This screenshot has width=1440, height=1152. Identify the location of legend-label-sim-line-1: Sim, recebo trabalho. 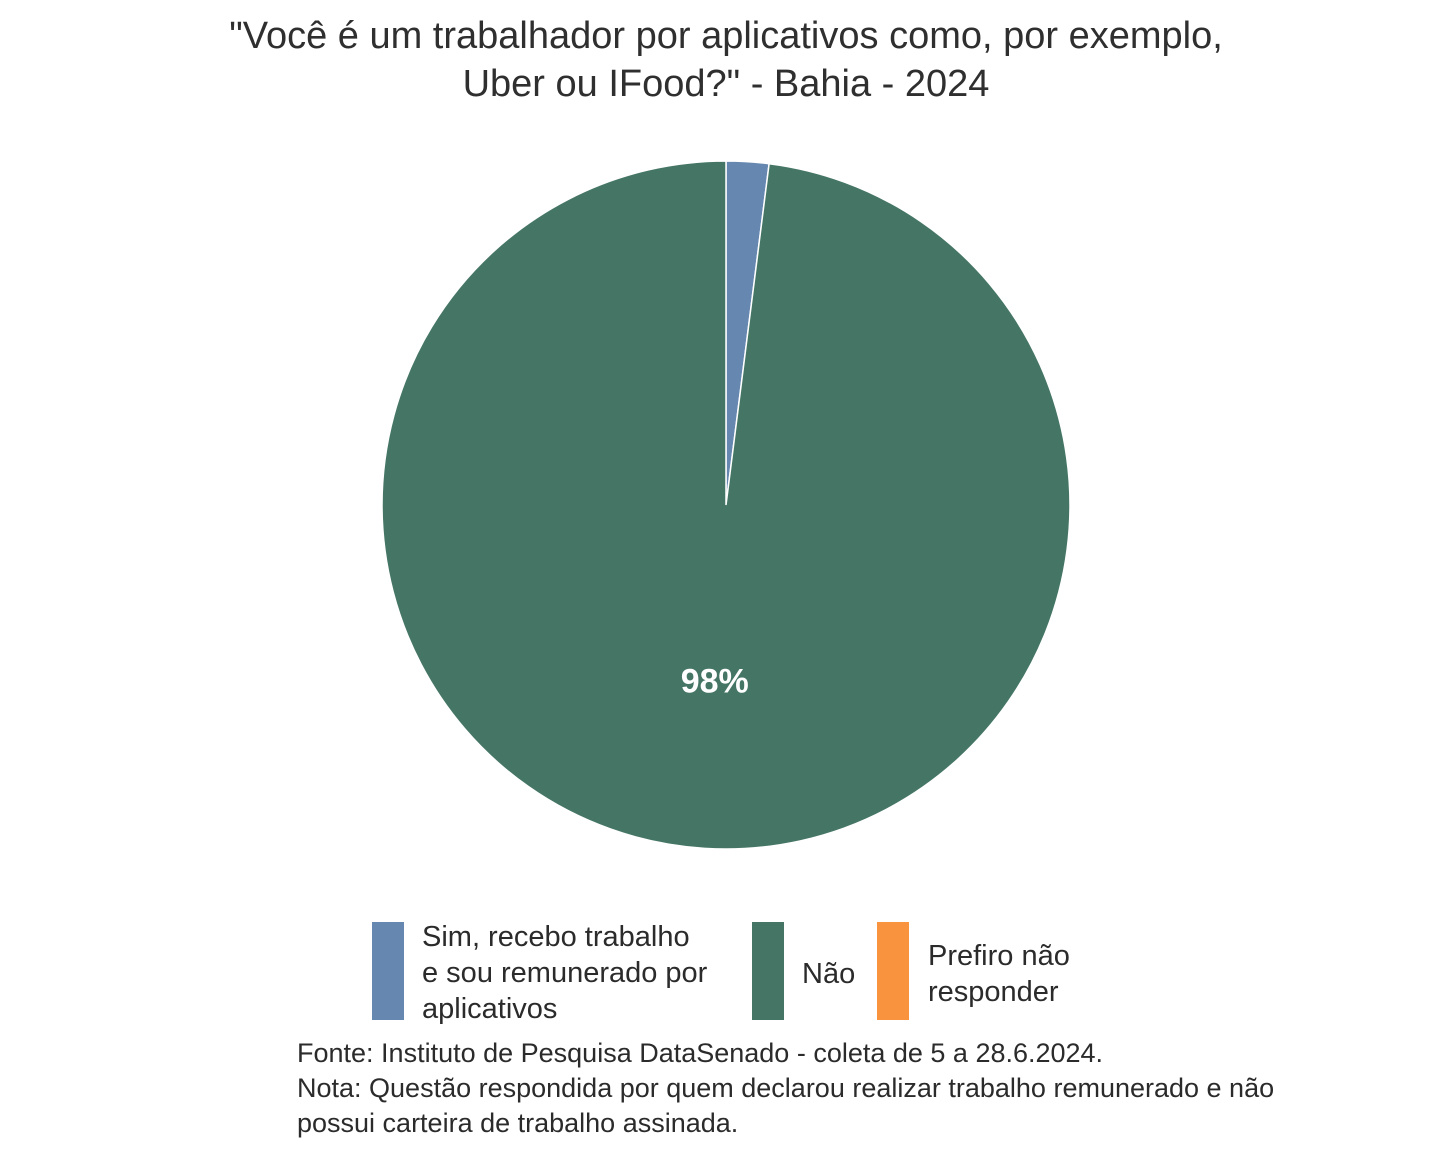
(556, 937).